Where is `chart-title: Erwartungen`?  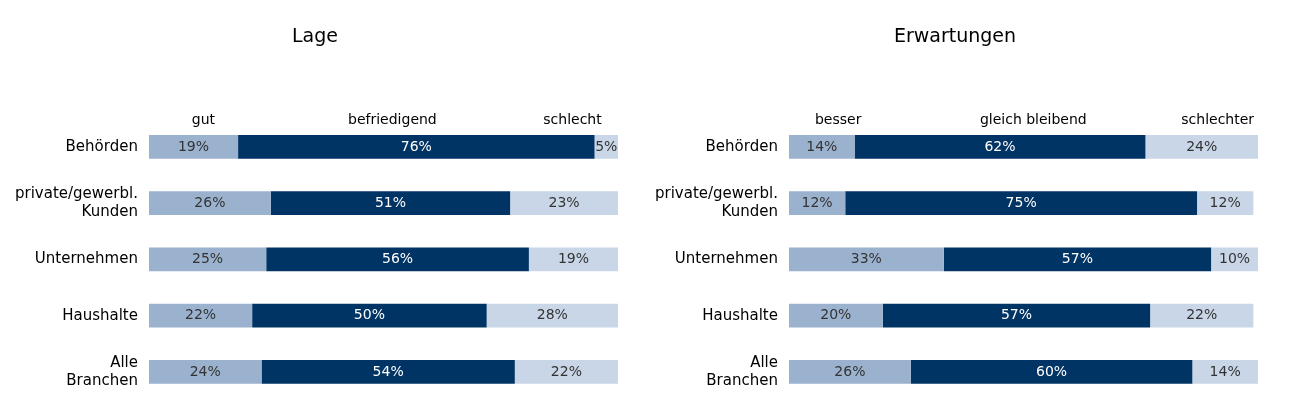 chart-title: Erwartungen is located at coordinates (955, 35).